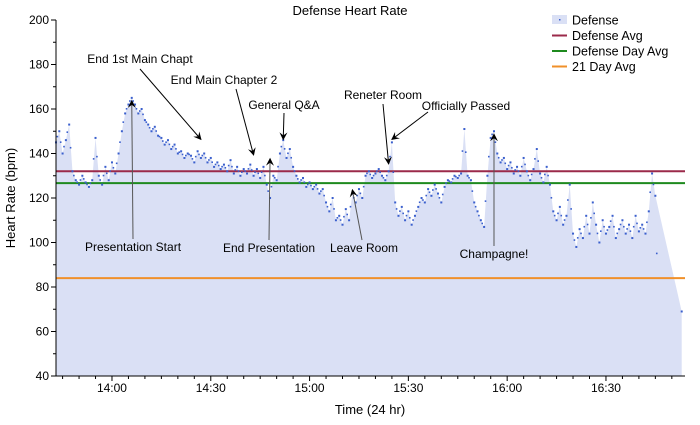  Describe the element at coordinates (39, 198) in the screenshot. I see `y-tick-label: 120` at that location.